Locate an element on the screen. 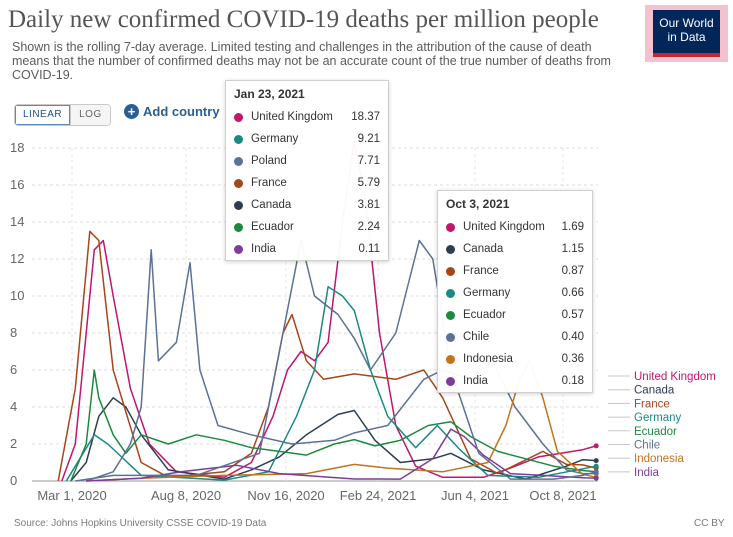 The image size is (733, 537). x-tick-label: Feb 24, 2021 is located at coordinates (378, 495).